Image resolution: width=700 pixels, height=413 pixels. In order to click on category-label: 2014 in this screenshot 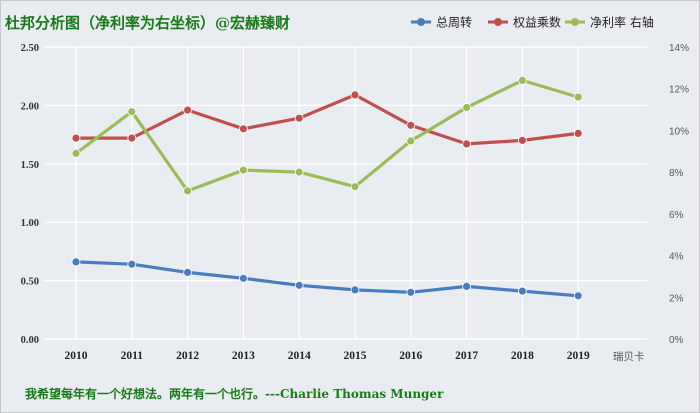, I will do `click(299, 356)`.